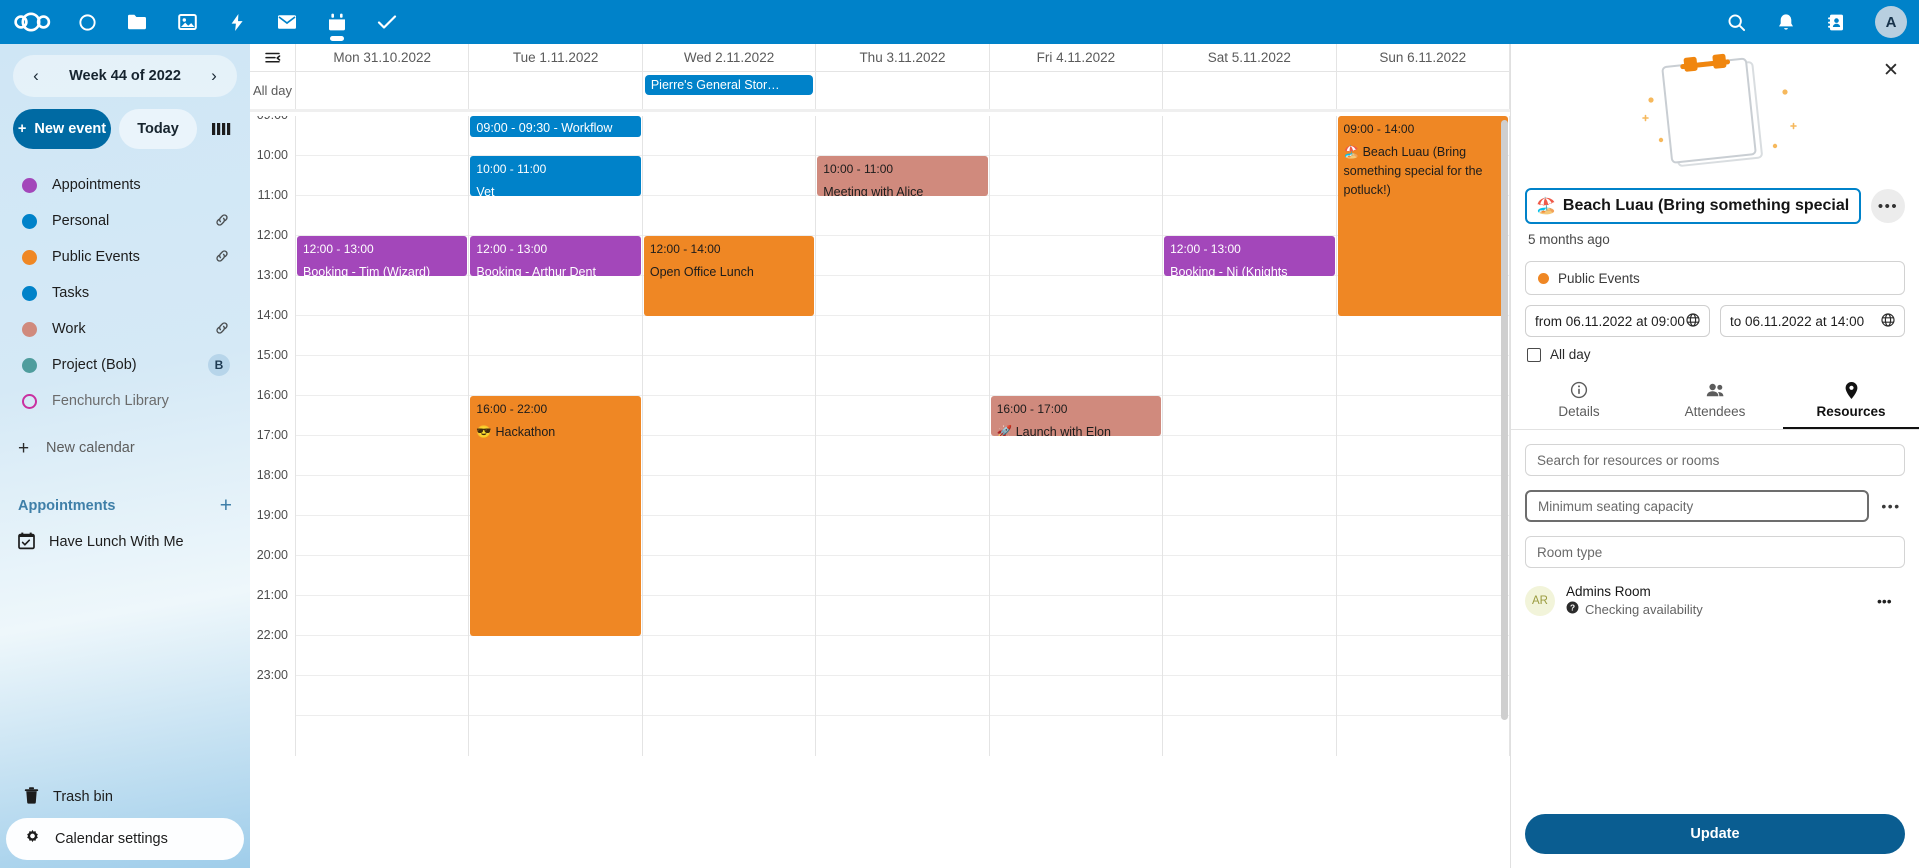 This screenshot has width=1919, height=868. I want to click on day-header-mon: Mon 31.10.2022, so click(383, 57).